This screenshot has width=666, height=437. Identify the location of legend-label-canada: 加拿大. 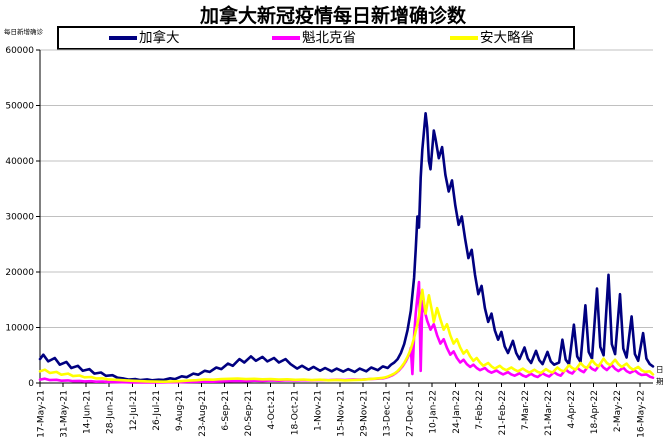
(159, 38).